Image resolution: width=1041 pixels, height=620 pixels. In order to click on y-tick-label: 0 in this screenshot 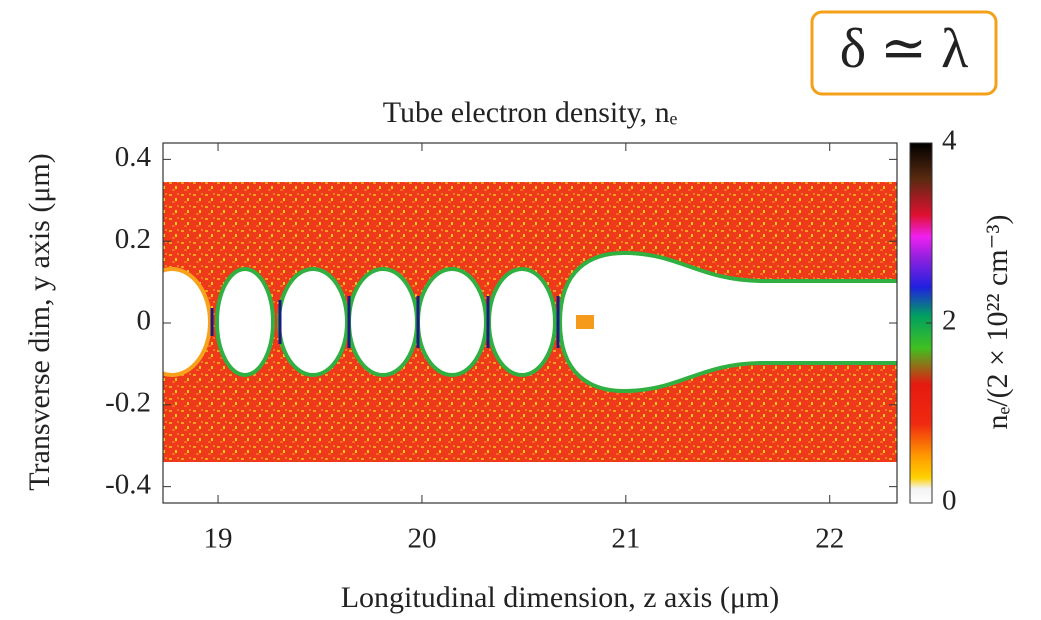, I will do `click(144, 321)`.